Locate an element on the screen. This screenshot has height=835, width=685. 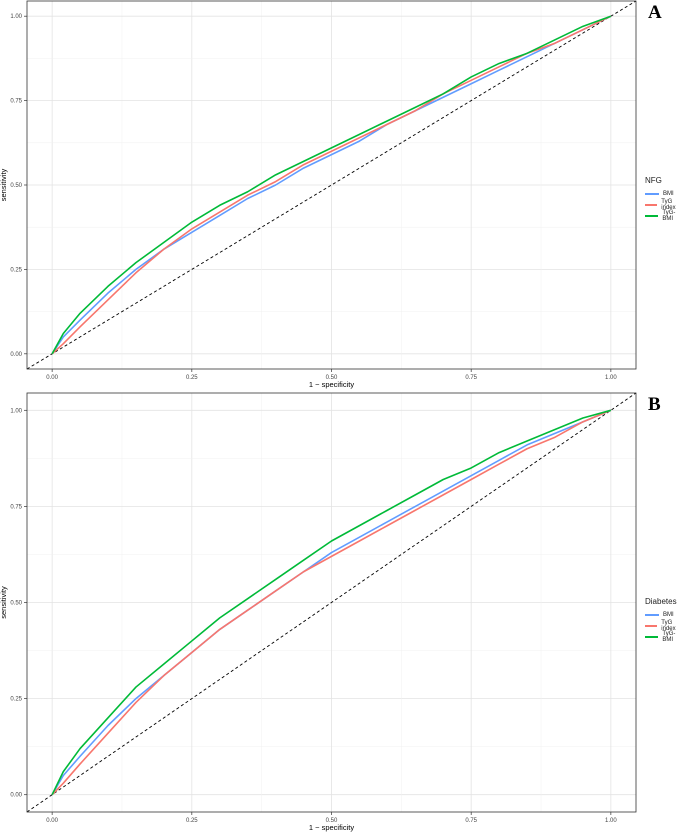
legend-a: NFG BMI TyG index TyG-BMI is located at coordinates (665, 199).